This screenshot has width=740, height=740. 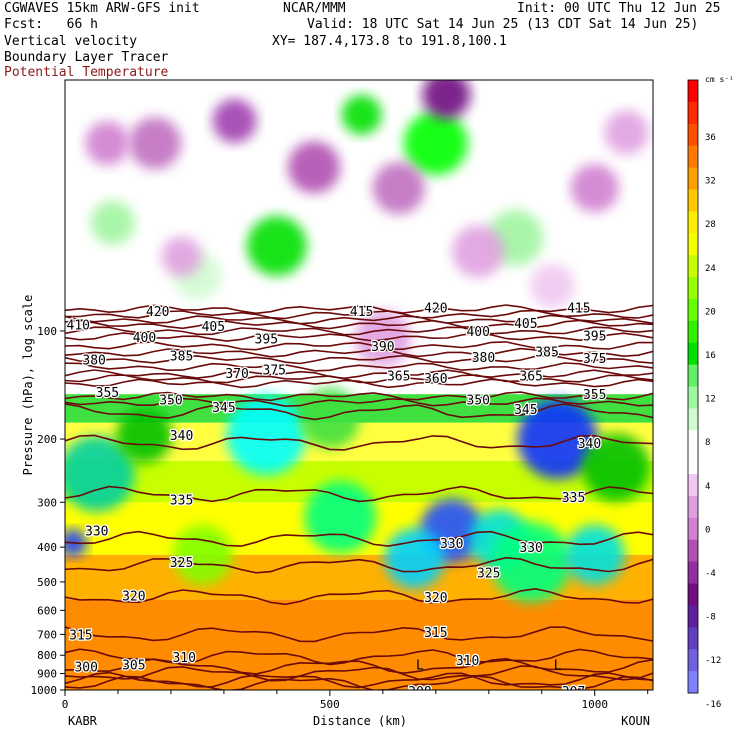 What do you see at coordinates (47, 674) in the screenshot?
I see `y-tick-label: 900` at bounding box center [47, 674].